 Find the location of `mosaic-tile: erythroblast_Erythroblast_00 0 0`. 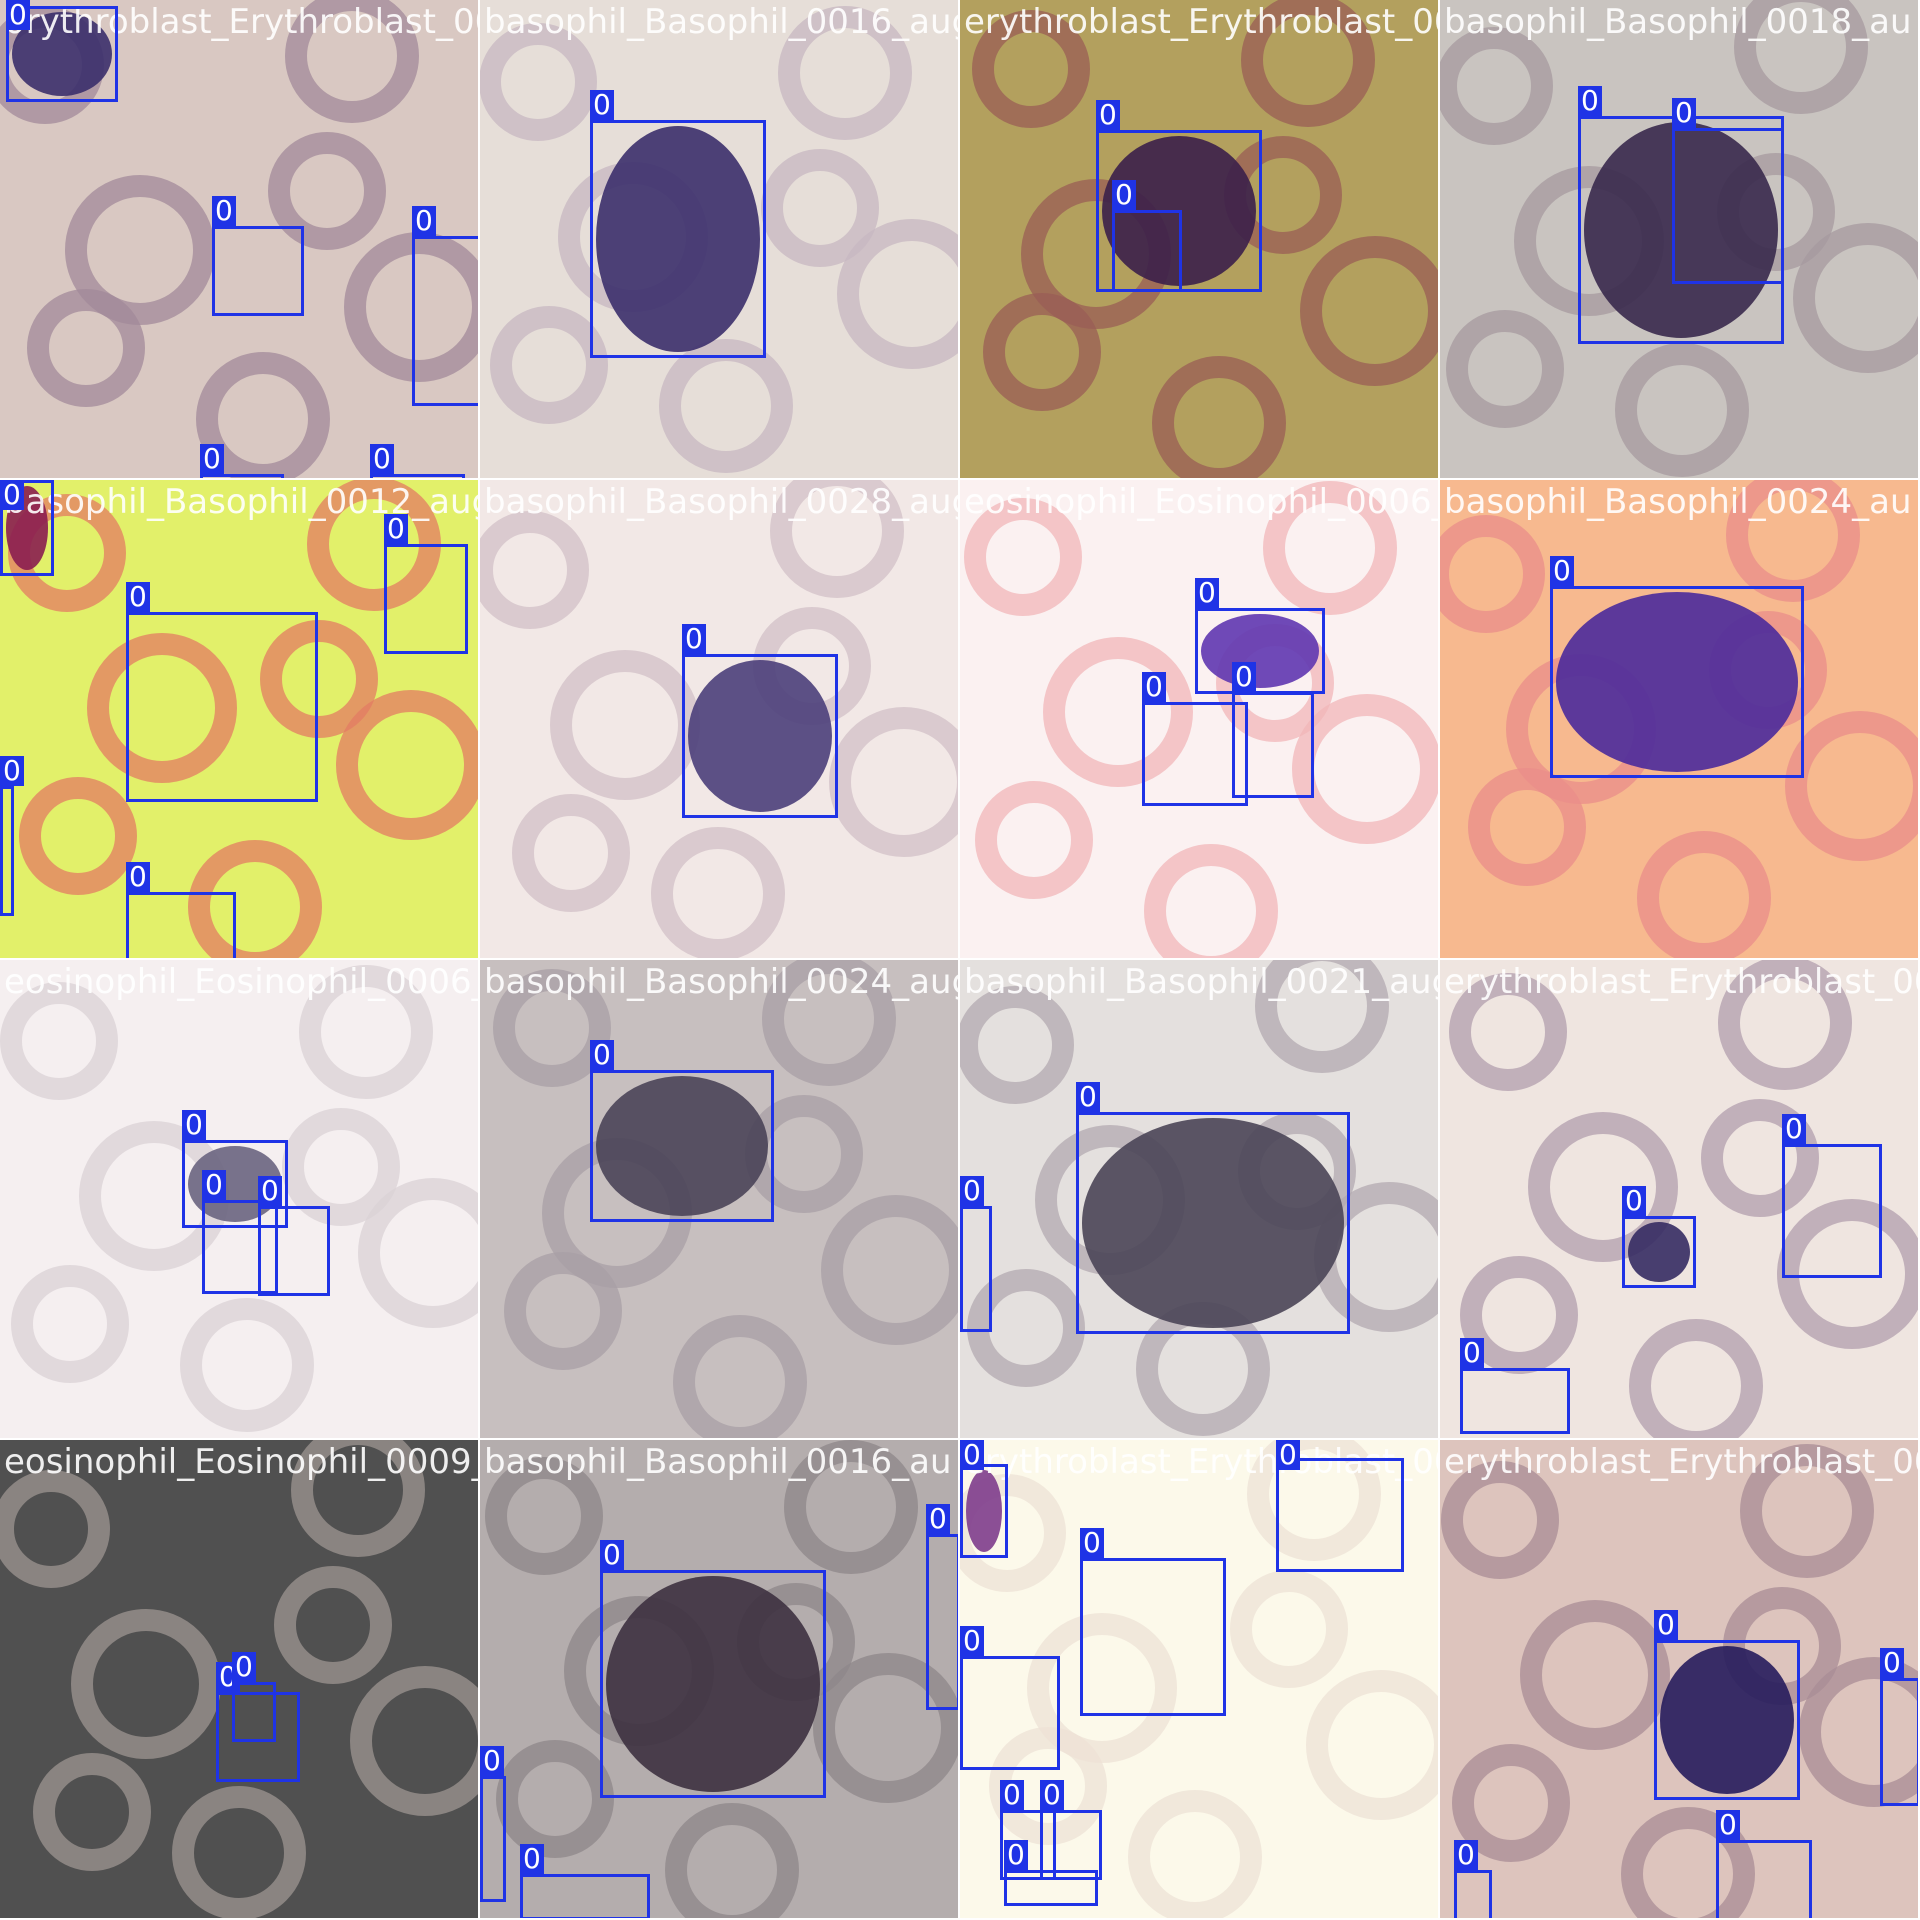

mosaic-tile: erythroblast_Erythroblast_00 0 0 is located at coordinates (1200, 240).